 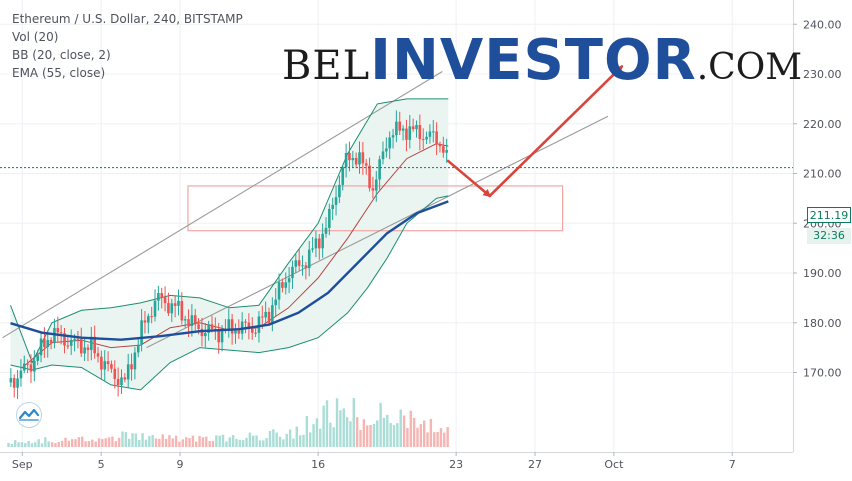 What do you see at coordinates (29, 415) in the screenshot?
I see `tradingview-logo-icon` at bounding box center [29, 415].